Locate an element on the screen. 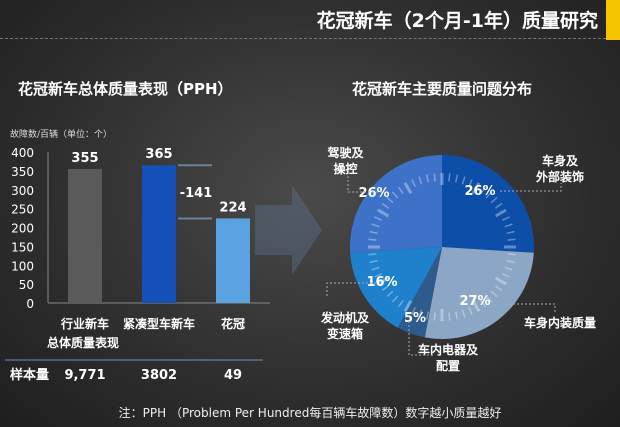  y-tick-label: 350 is located at coordinates (22, 172).